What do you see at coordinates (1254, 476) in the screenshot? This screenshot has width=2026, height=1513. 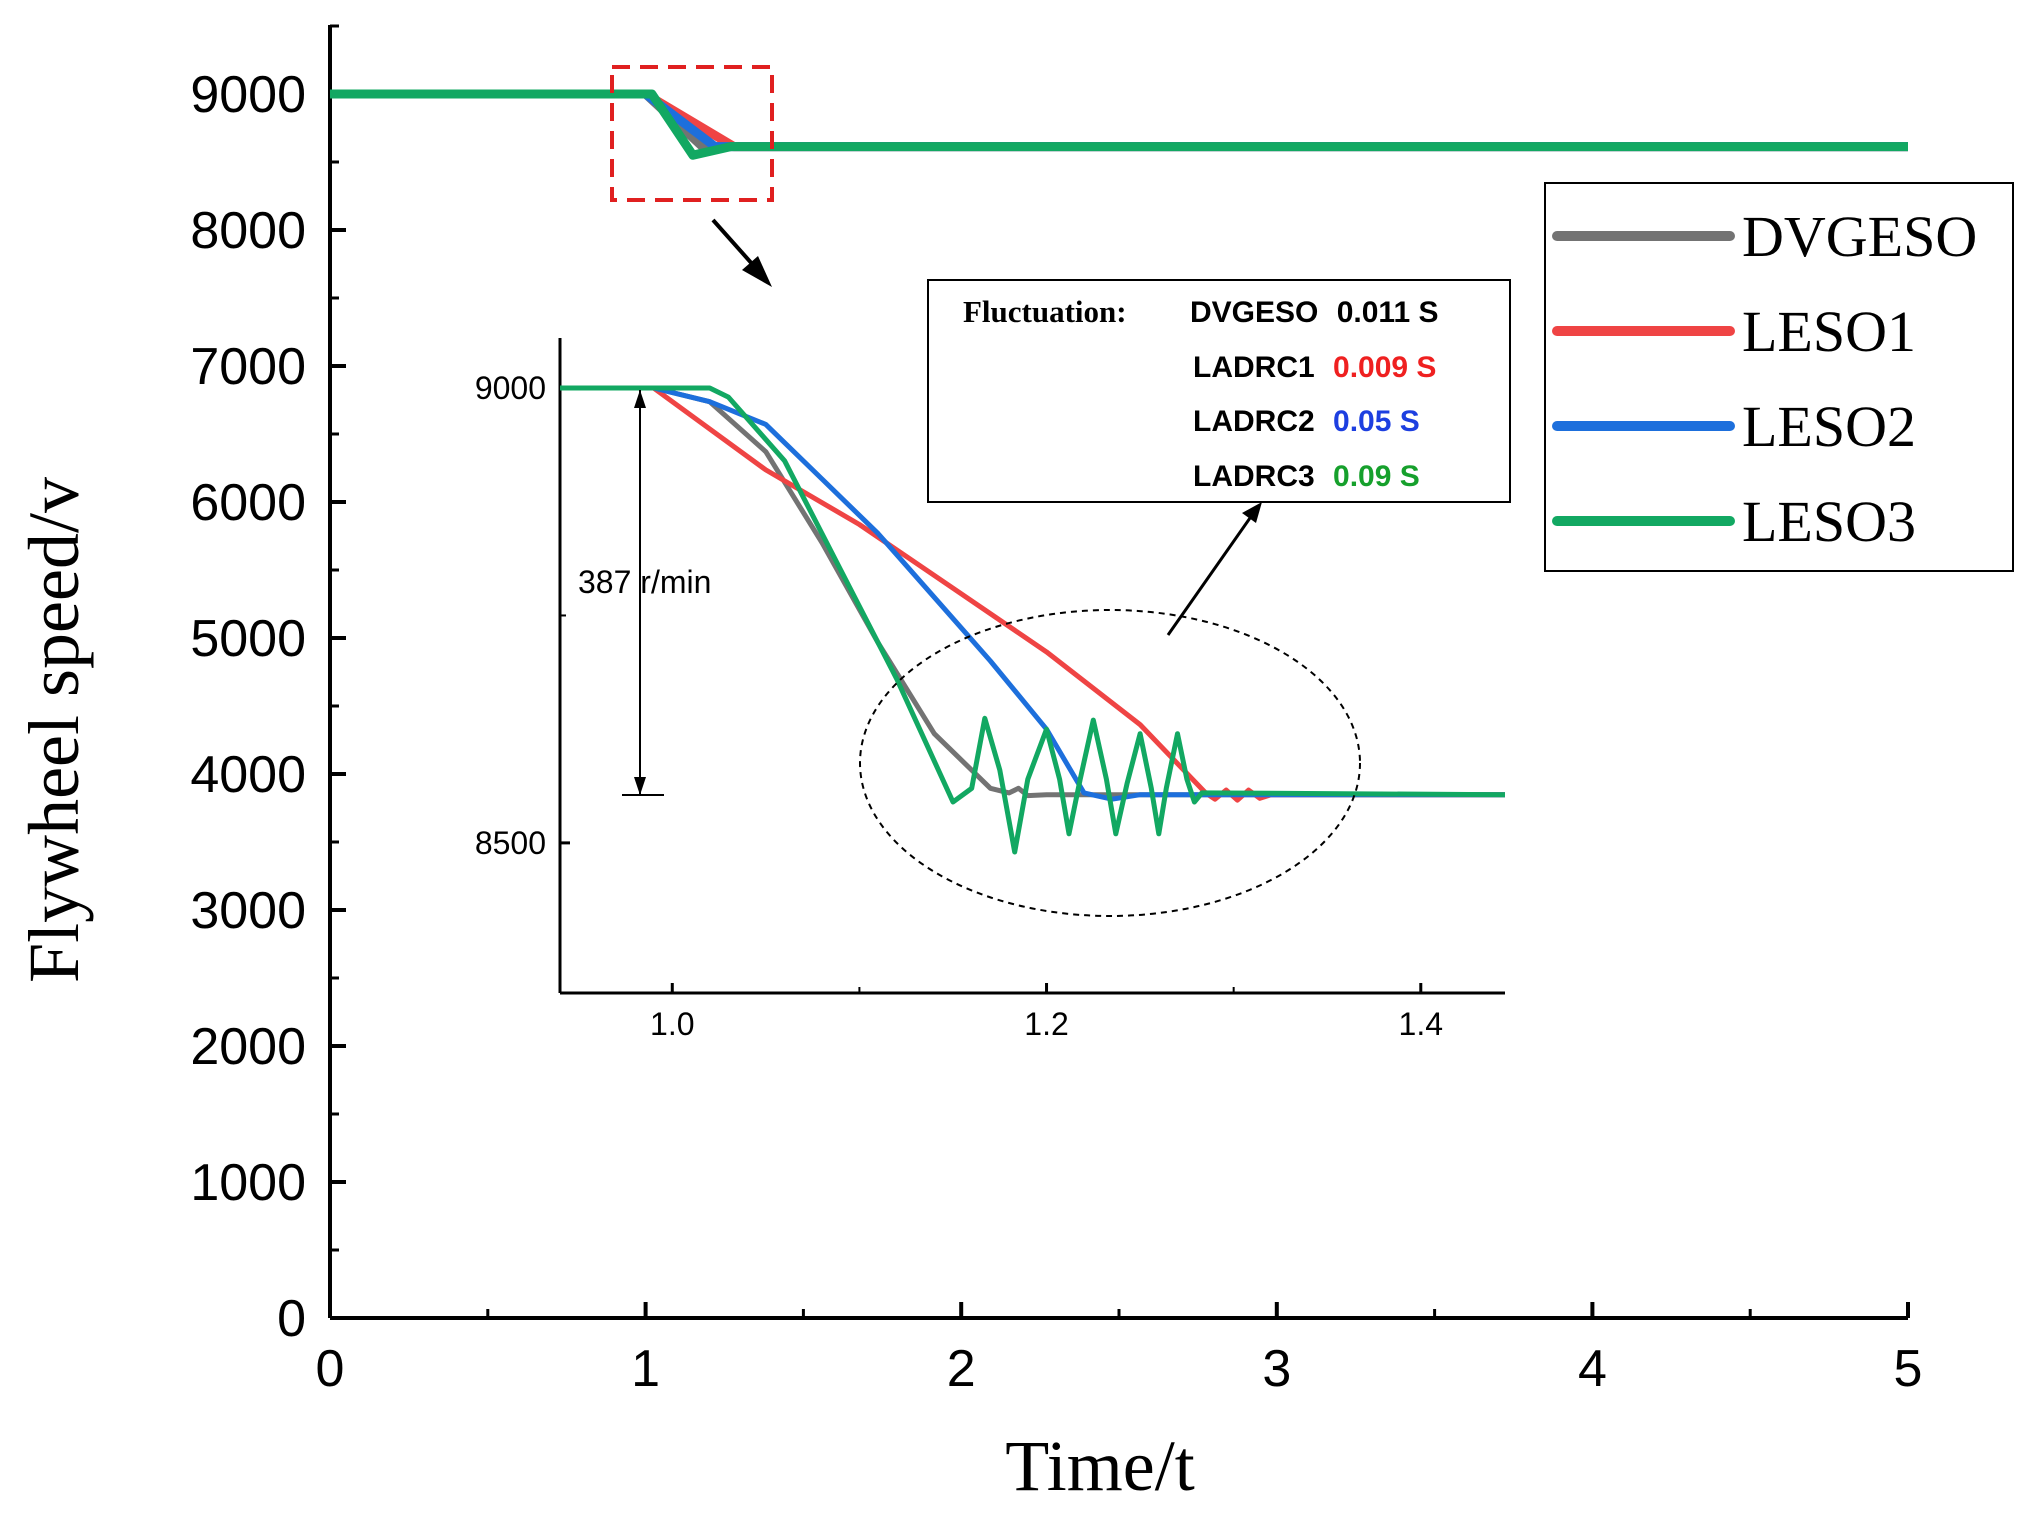 I see `fluct-row-3-name: LADRC3` at bounding box center [1254, 476].